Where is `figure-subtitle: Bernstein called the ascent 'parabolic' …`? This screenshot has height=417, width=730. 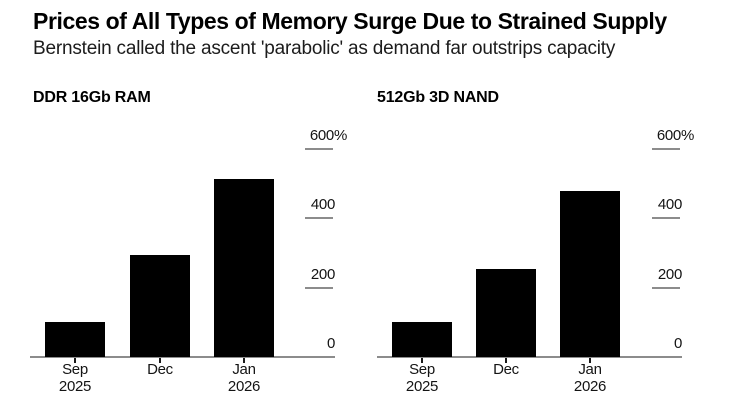
figure-subtitle: Bernstein called the ascent 'parabolic' … is located at coordinates (324, 48).